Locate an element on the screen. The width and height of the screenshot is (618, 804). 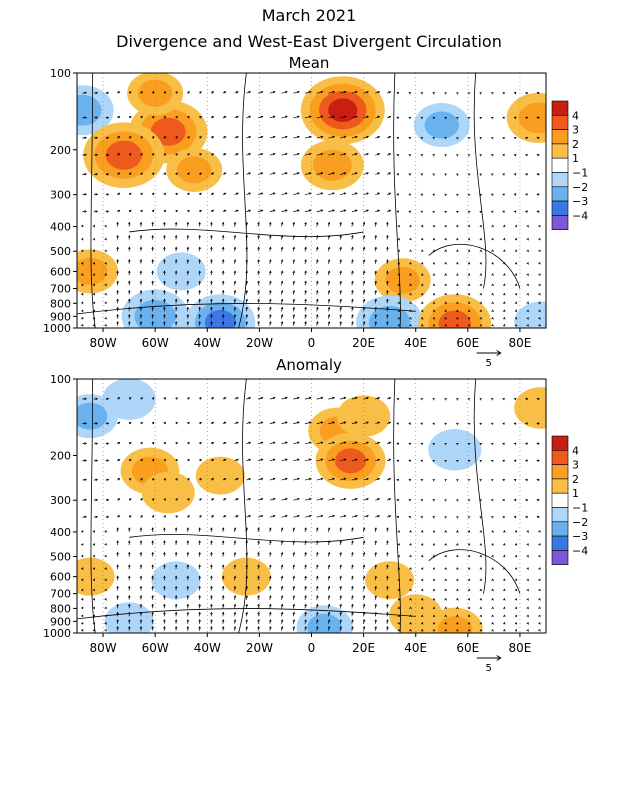
y-tick-label: 200 is located at coordinates (60, 455).